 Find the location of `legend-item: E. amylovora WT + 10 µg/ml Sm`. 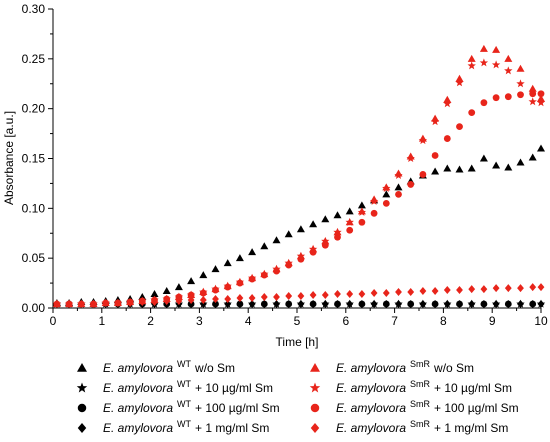

legend-item: E. amylovora WT + 10 µg/ml Sm is located at coordinates (174, 387).